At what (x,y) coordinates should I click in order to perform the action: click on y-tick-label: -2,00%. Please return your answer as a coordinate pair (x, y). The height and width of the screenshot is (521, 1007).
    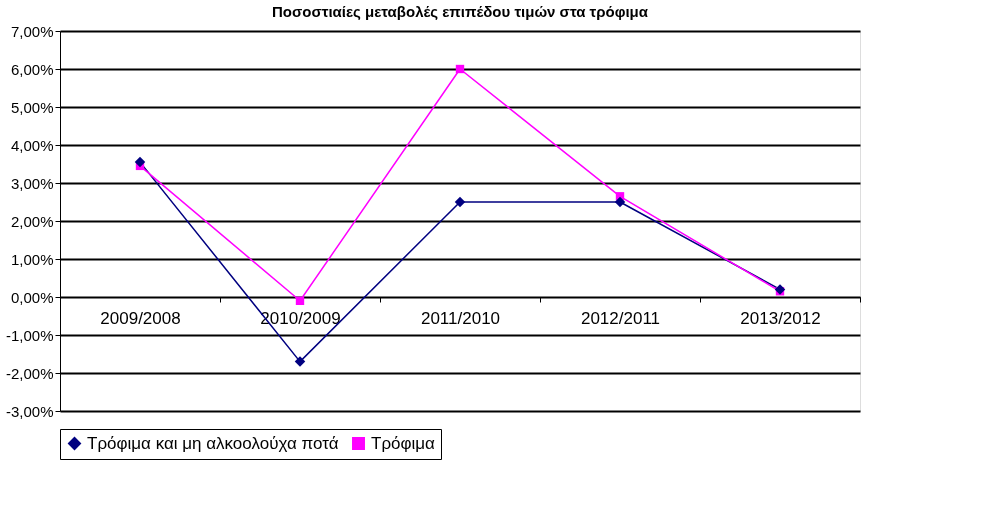
    Looking at the image, I should click on (29, 373).